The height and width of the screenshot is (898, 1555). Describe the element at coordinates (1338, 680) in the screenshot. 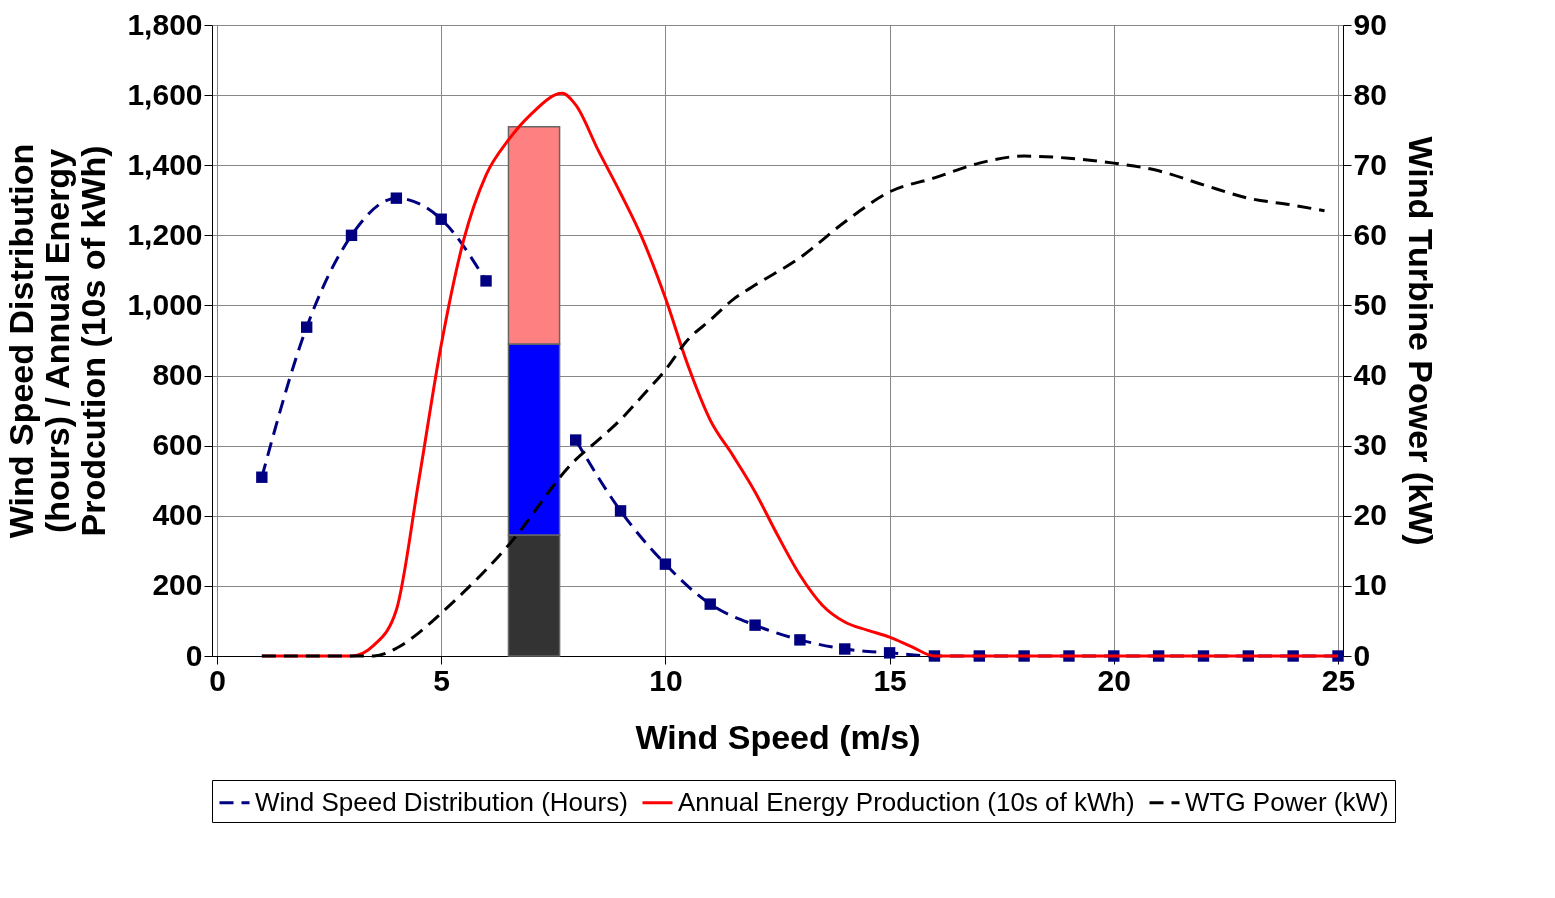

I see `x-tick-label: 25` at that location.